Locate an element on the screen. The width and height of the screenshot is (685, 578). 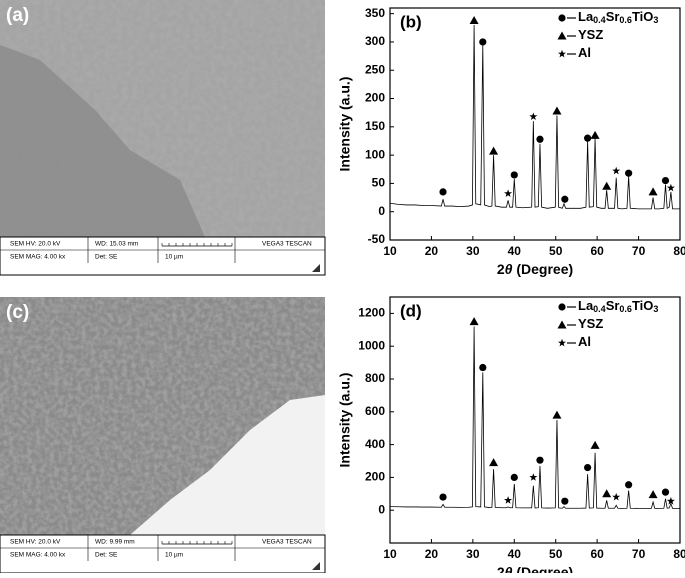
legend-label-part: 3 is located at coordinates (655, 20).